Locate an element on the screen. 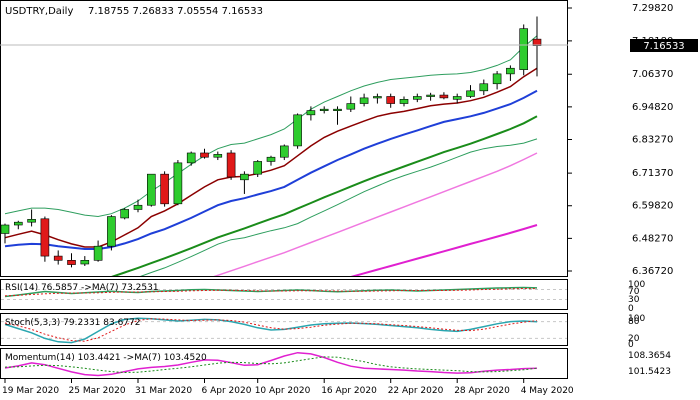 This screenshot has height=400, width=700. price-tick-label: 6.48270 is located at coordinates (652, 238).